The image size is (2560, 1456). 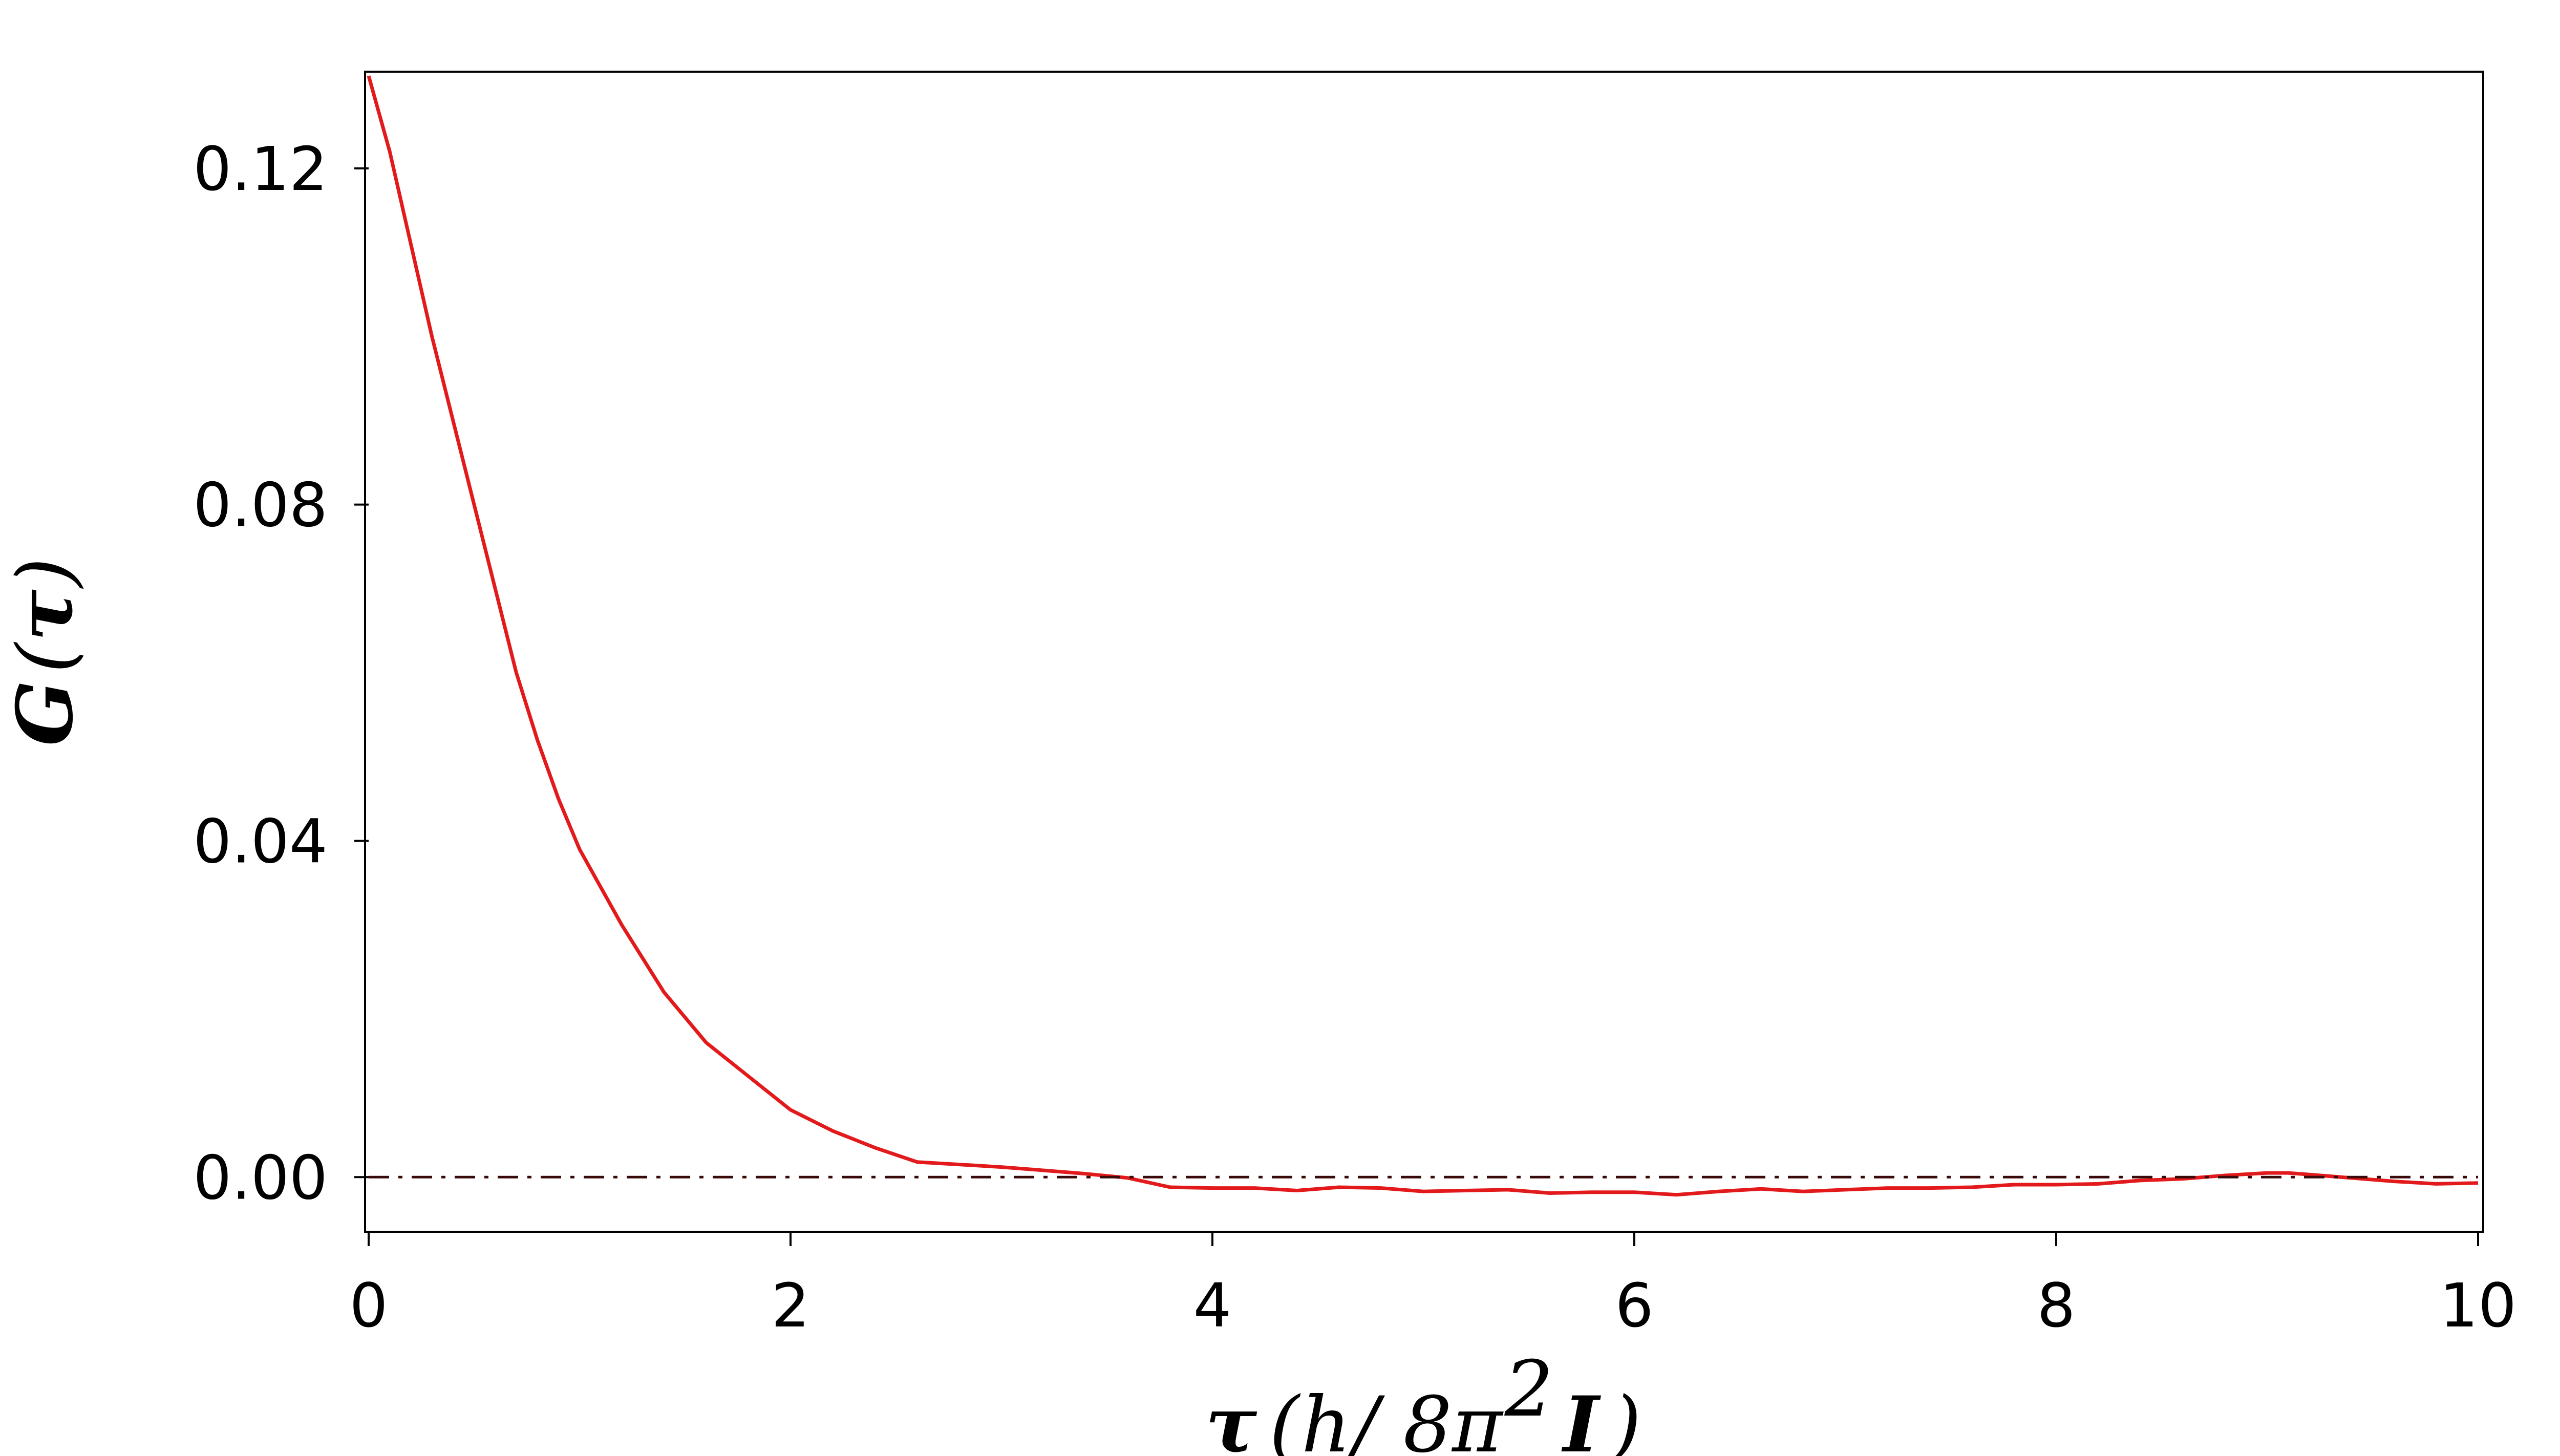 What do you see at coordinates (1634, 1306) in the screenshot?
I see `x-tick-label: 6` at bounding box center [1634, 1306].